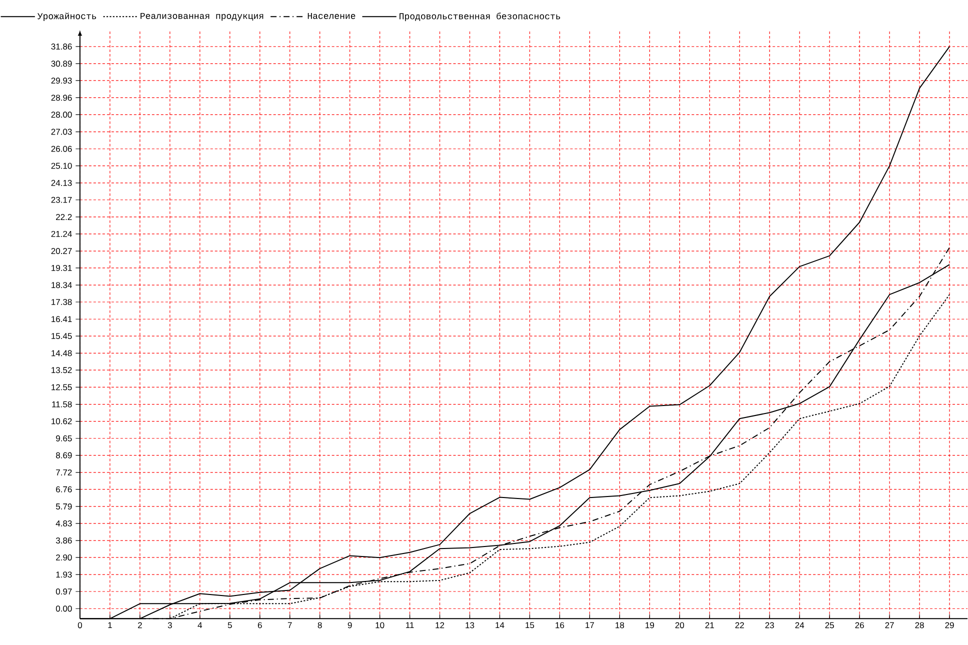 The image size is (968, 645). Describe the element at coordinates (64, 489) in the screenshot. I see `y-tick-label: 6.76` at that location.